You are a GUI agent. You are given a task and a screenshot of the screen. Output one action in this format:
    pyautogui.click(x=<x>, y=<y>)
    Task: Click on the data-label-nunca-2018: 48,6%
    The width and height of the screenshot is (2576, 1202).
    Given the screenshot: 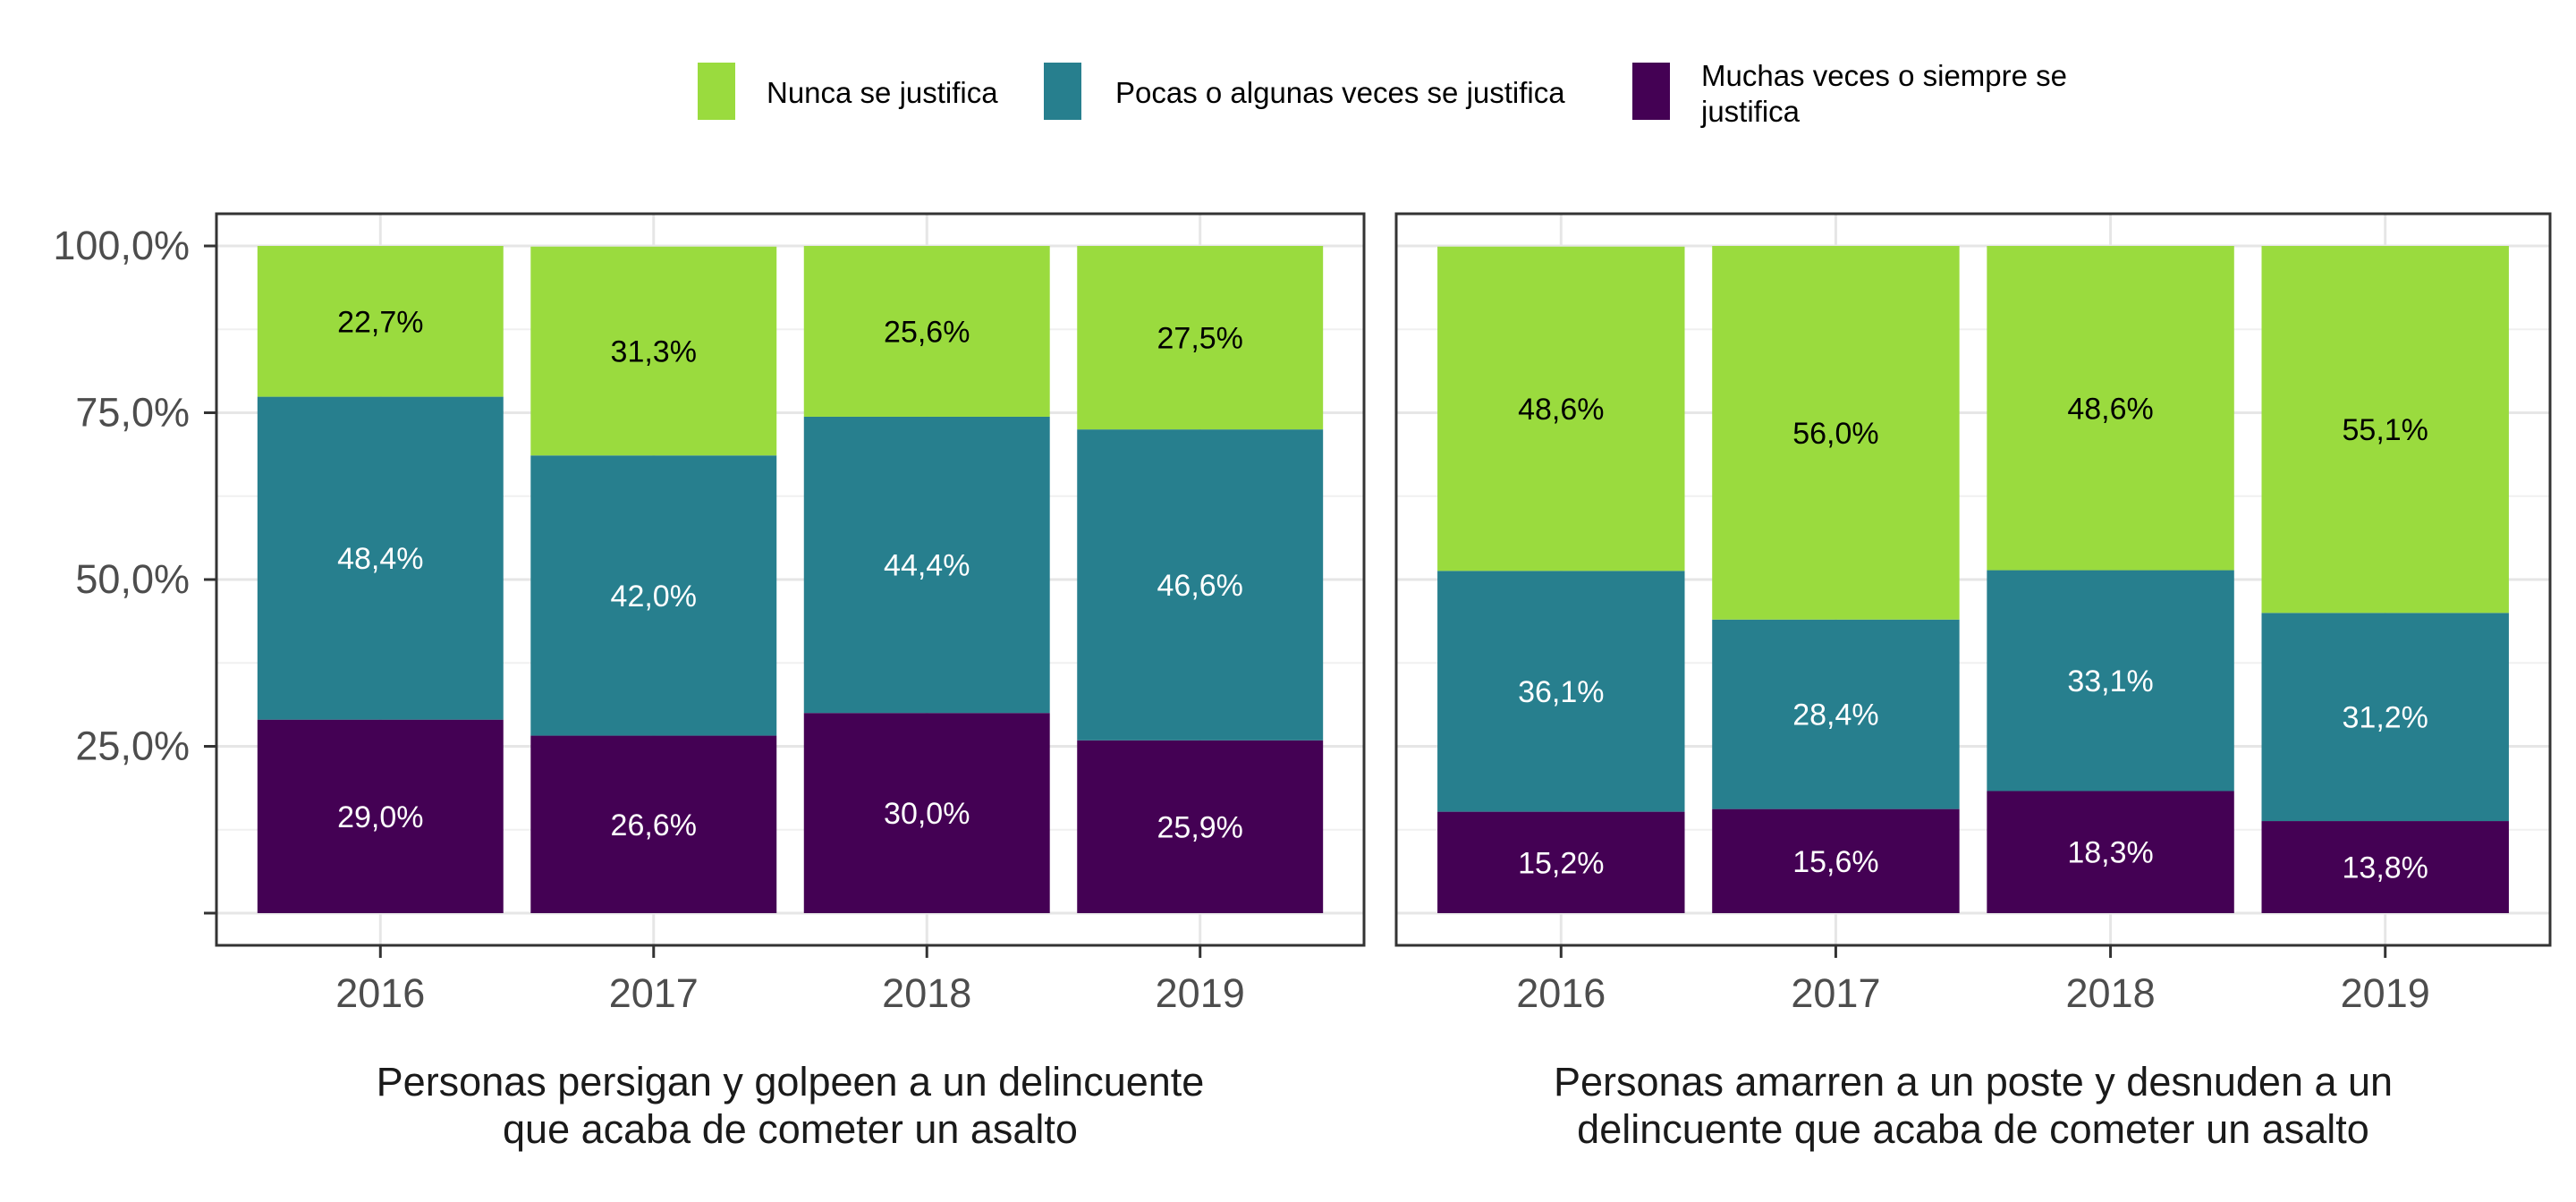 What is the action you would take?
    pyautogui.click(x=2110, y=409)
    